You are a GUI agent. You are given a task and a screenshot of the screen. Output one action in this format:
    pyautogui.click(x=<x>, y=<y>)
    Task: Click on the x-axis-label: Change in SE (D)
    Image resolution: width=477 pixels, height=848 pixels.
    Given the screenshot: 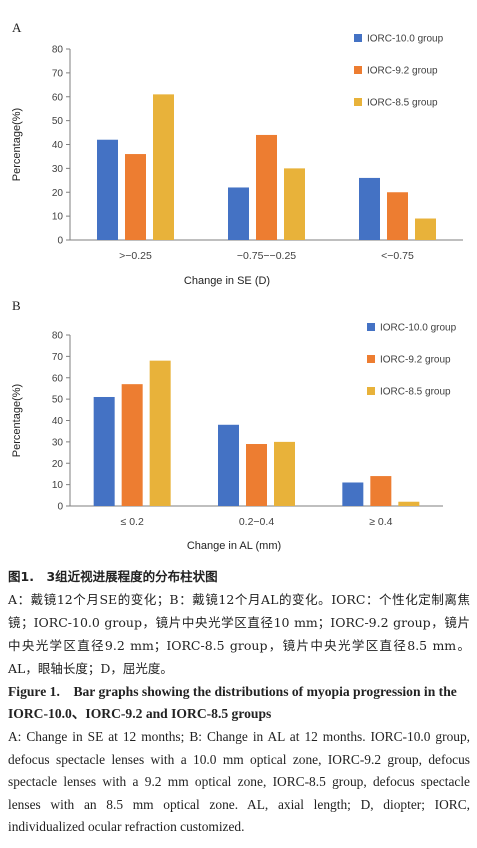 What is the action you would take?
    pyautogui.click(x=227, y=281)
    